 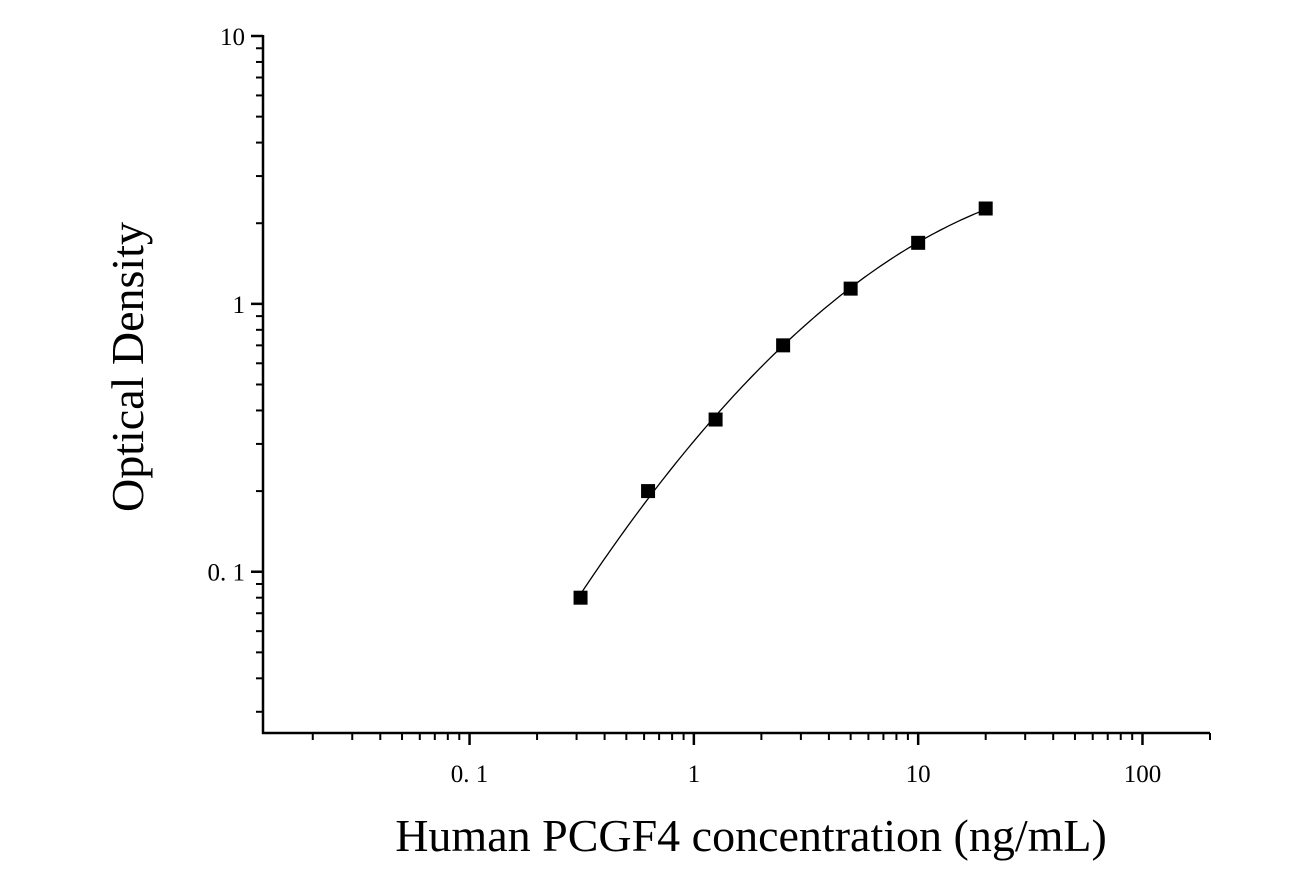 I want to click on y-axis-title: Optical Density, so click(x=127, y=367).